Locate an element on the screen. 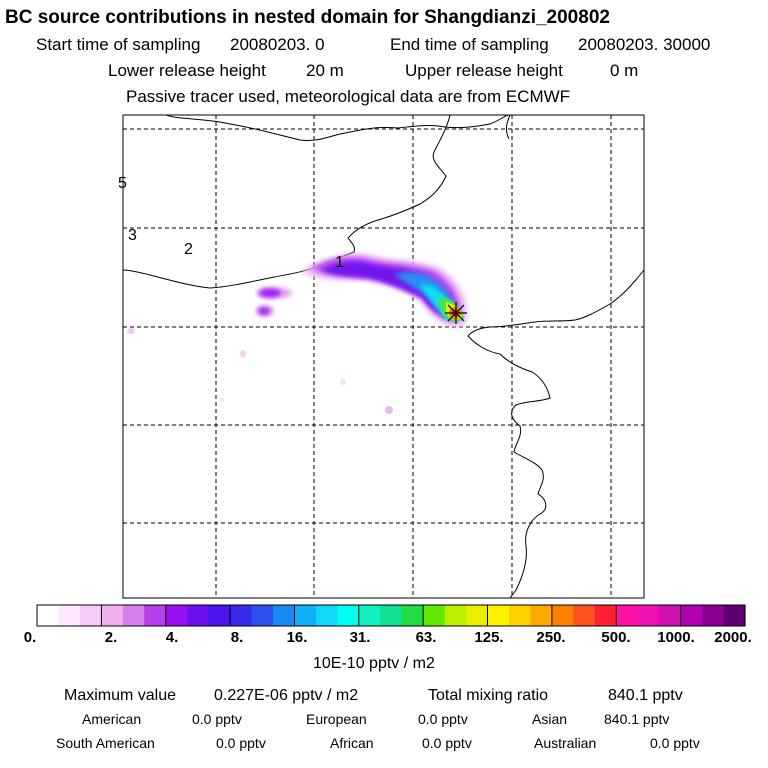 The width and height of the screenshot is (768, 768). legend-tick-label: 2000. is located at coordinates (733, 637).